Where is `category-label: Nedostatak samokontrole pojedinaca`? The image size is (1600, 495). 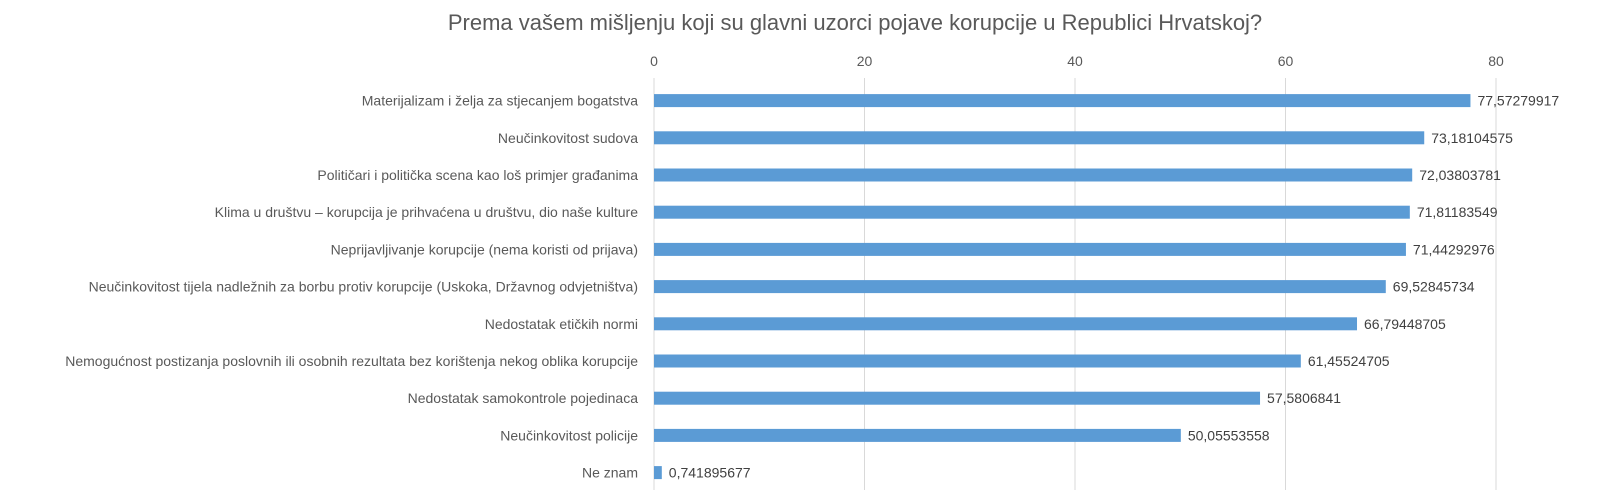 category-label: Nedostatak samokontrole pojedinaca is located at coordinates (523, 398).